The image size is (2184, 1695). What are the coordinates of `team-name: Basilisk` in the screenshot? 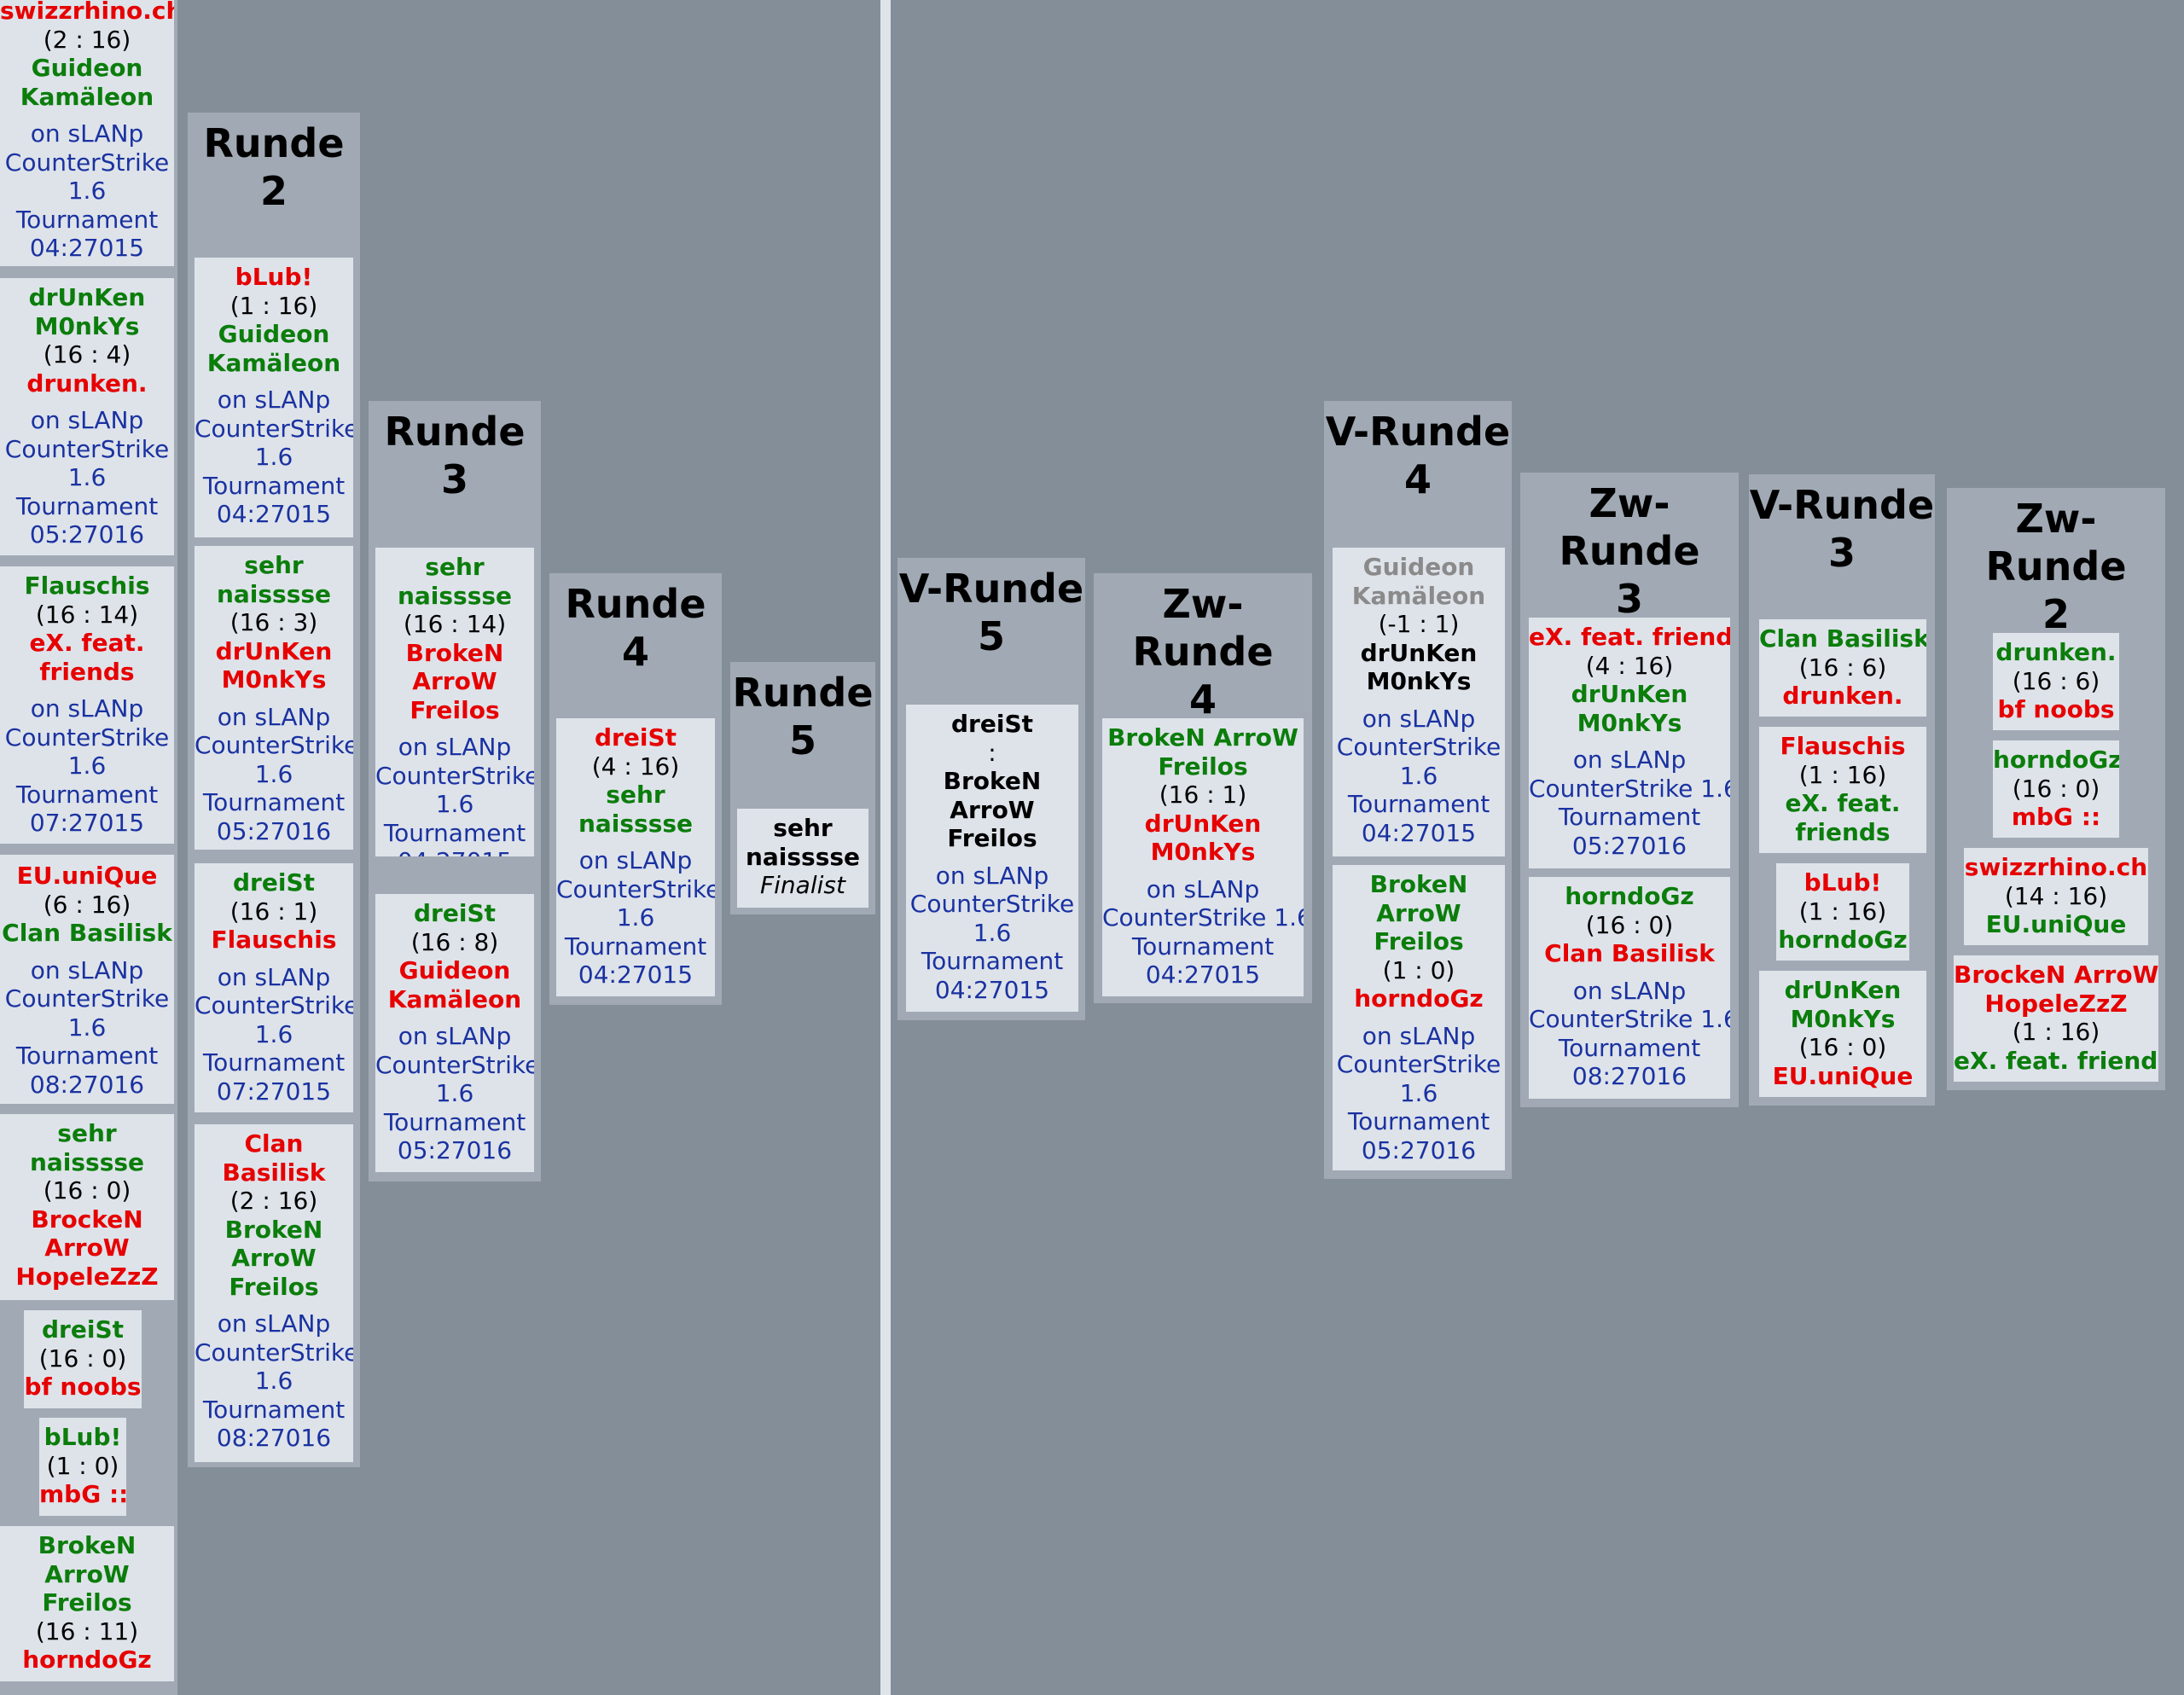 It's located at (274, 1172).